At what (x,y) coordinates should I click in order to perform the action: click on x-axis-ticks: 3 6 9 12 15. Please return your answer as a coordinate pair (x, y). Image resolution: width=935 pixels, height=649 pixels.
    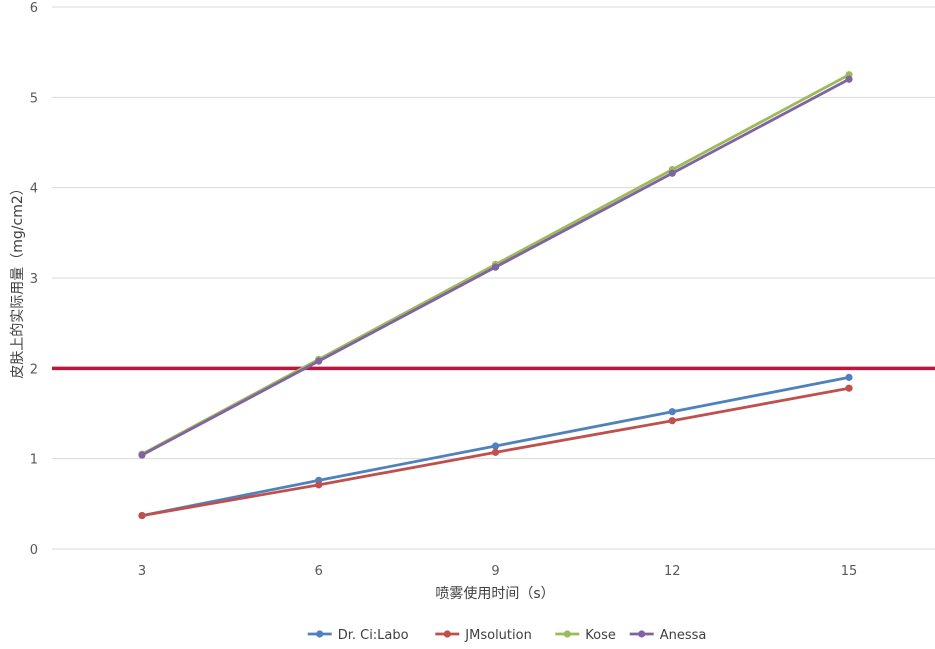
    Looking at the image, I should click on (497, 571).